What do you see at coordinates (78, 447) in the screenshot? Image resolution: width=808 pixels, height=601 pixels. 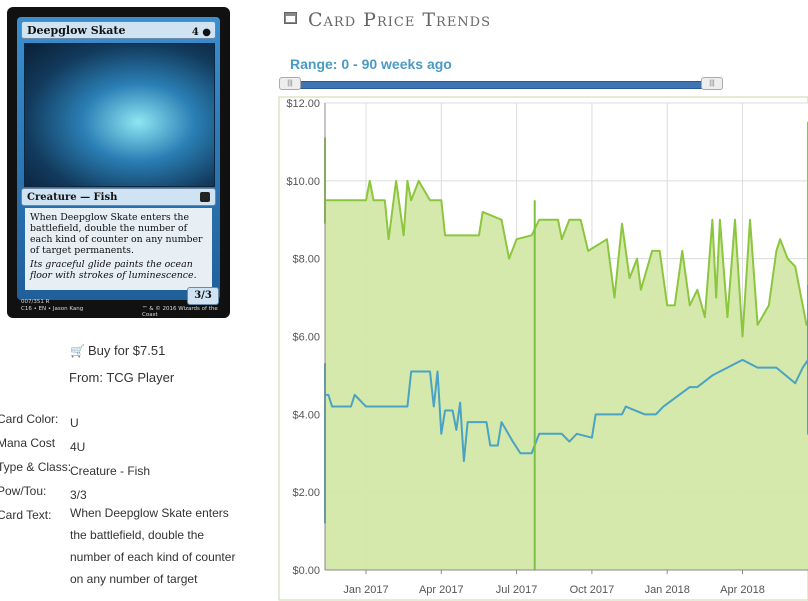 I see `detail-value: 4U` at bounding box center [78, 447].